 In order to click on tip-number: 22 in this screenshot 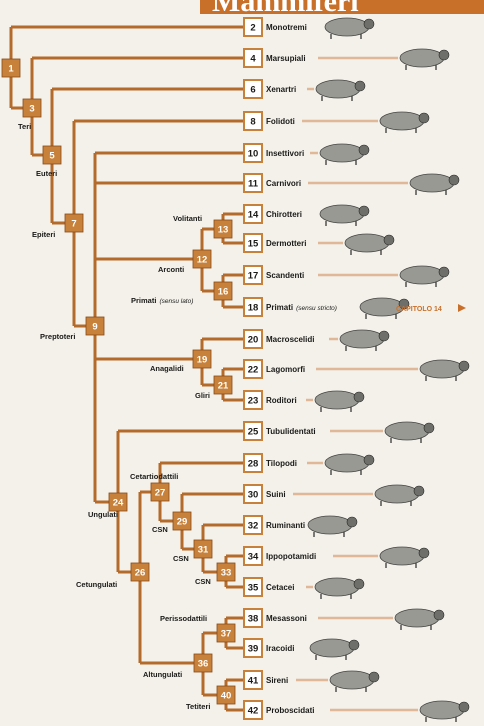, I will do `click(253, 370)`.